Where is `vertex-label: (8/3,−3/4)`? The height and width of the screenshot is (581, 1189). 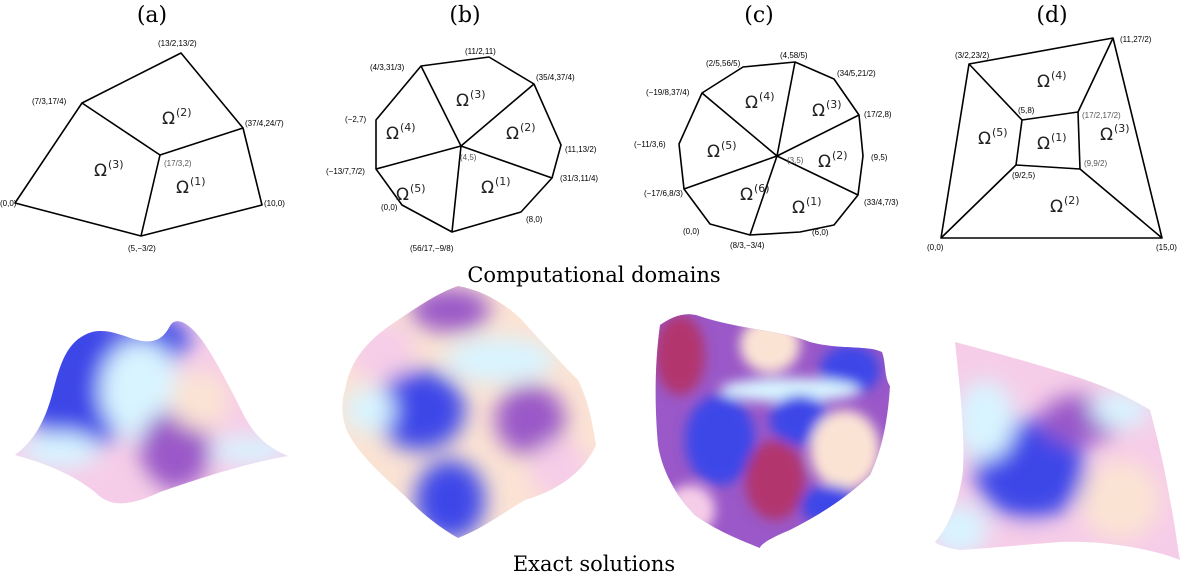 vertex-label: (8/3,−3/4) is located at coordinates (747, 245).